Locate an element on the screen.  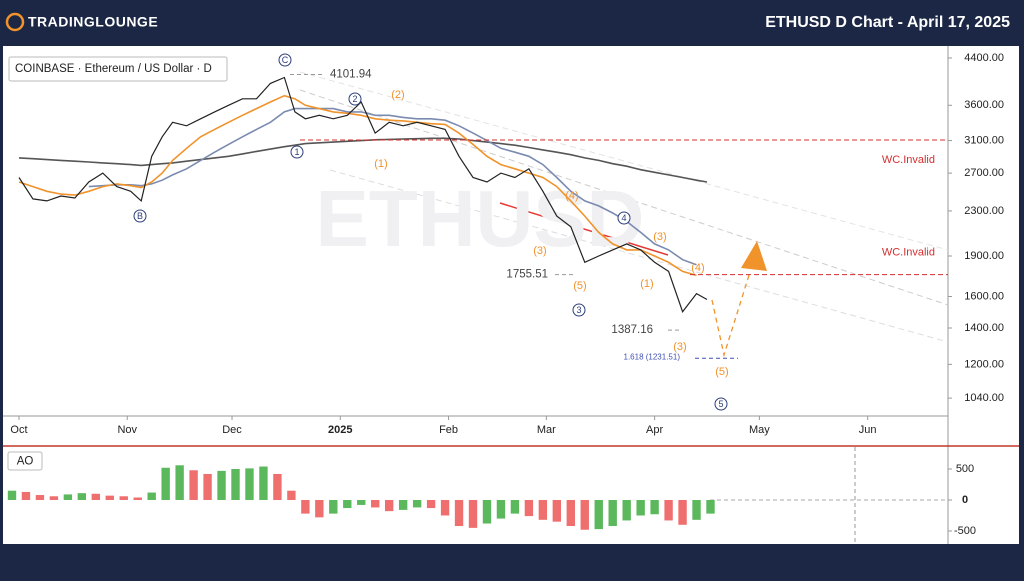
price-mark-label: 1.618 (1231.51) is located at coordinates (652, 356).